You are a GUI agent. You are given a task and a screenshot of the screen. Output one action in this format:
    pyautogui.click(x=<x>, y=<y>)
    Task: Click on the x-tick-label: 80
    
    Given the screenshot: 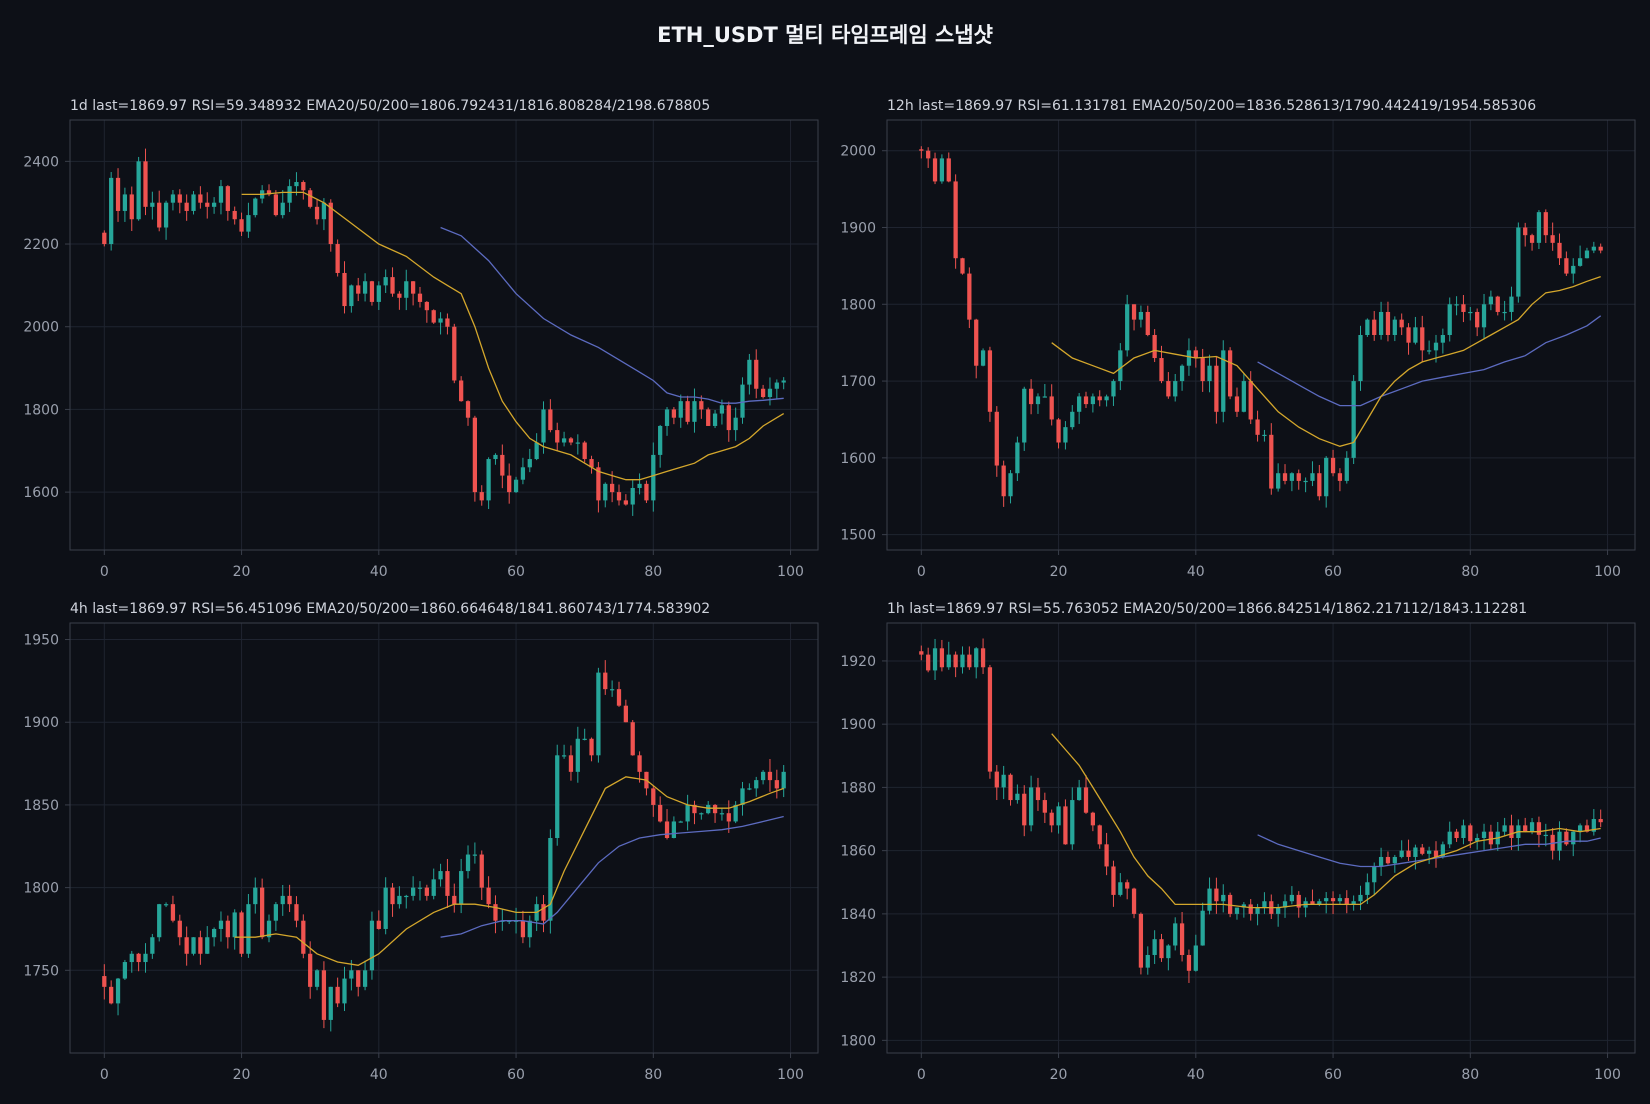 What is the action you would take?
    pyautogui.click(x=653, y=1075)
    